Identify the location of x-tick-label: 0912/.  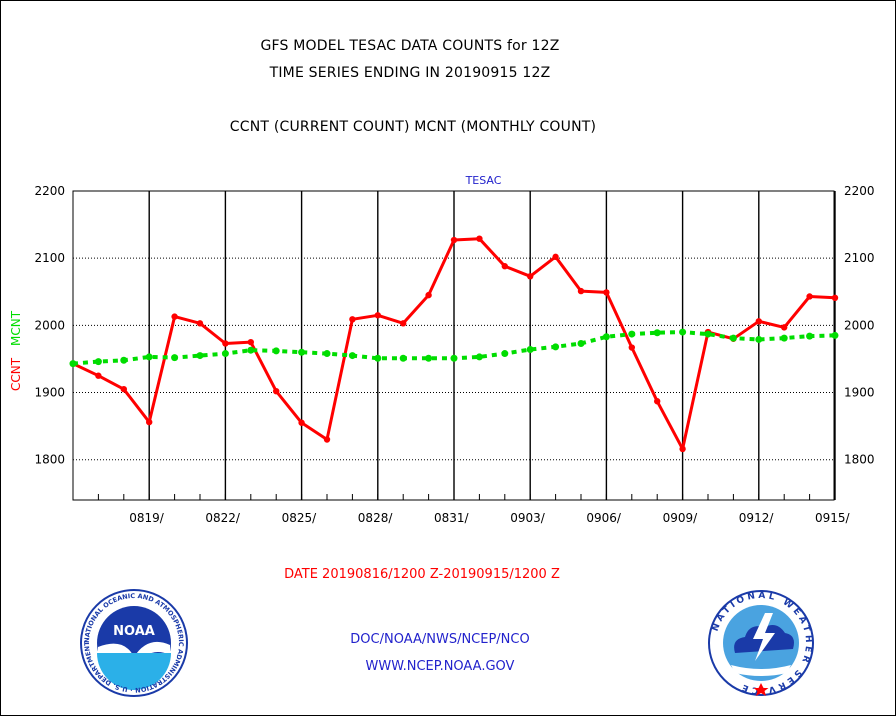
(757, 518).